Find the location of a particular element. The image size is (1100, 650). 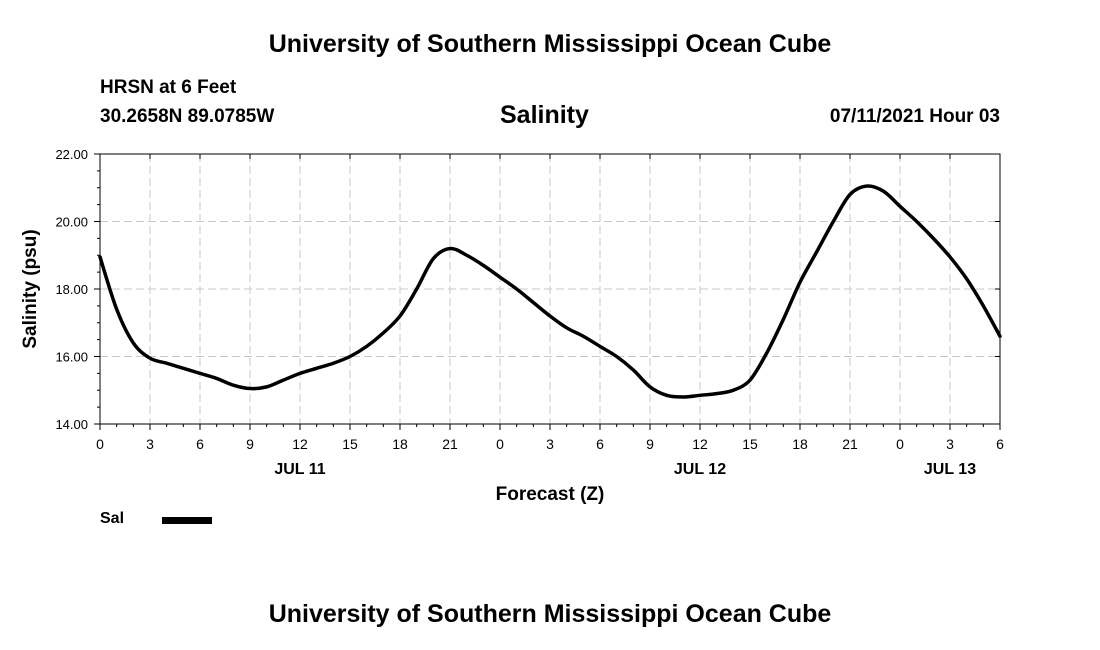

y-tick-label: 20.00 is located at coordinates (71, 222).